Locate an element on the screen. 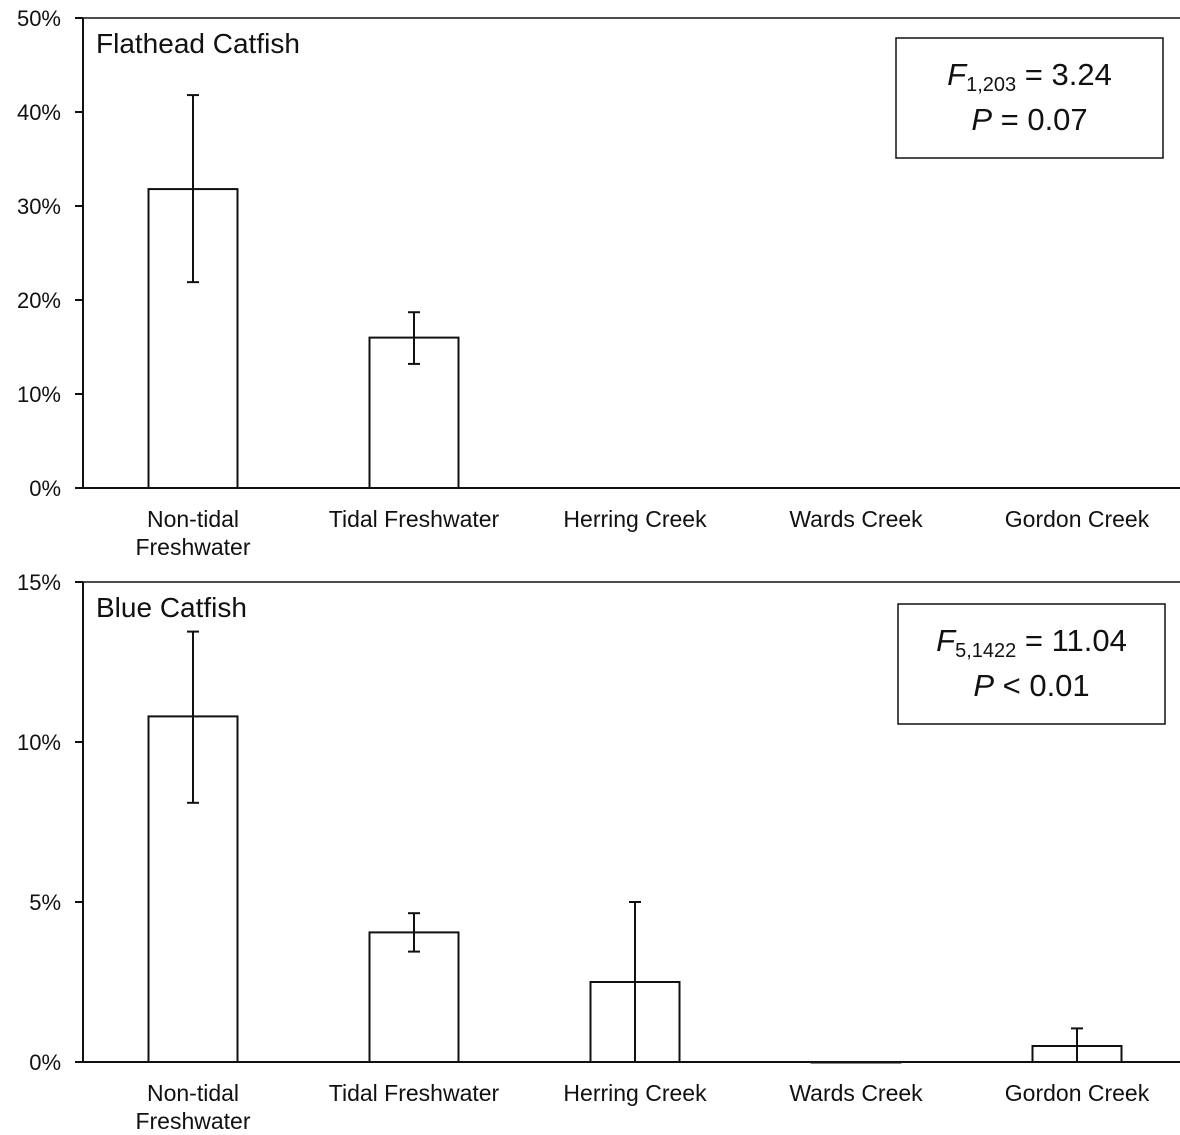 This screenshot has width=1180, height=1135. p-statistic: P < 0.01 is located at coordinates (1031, 685).